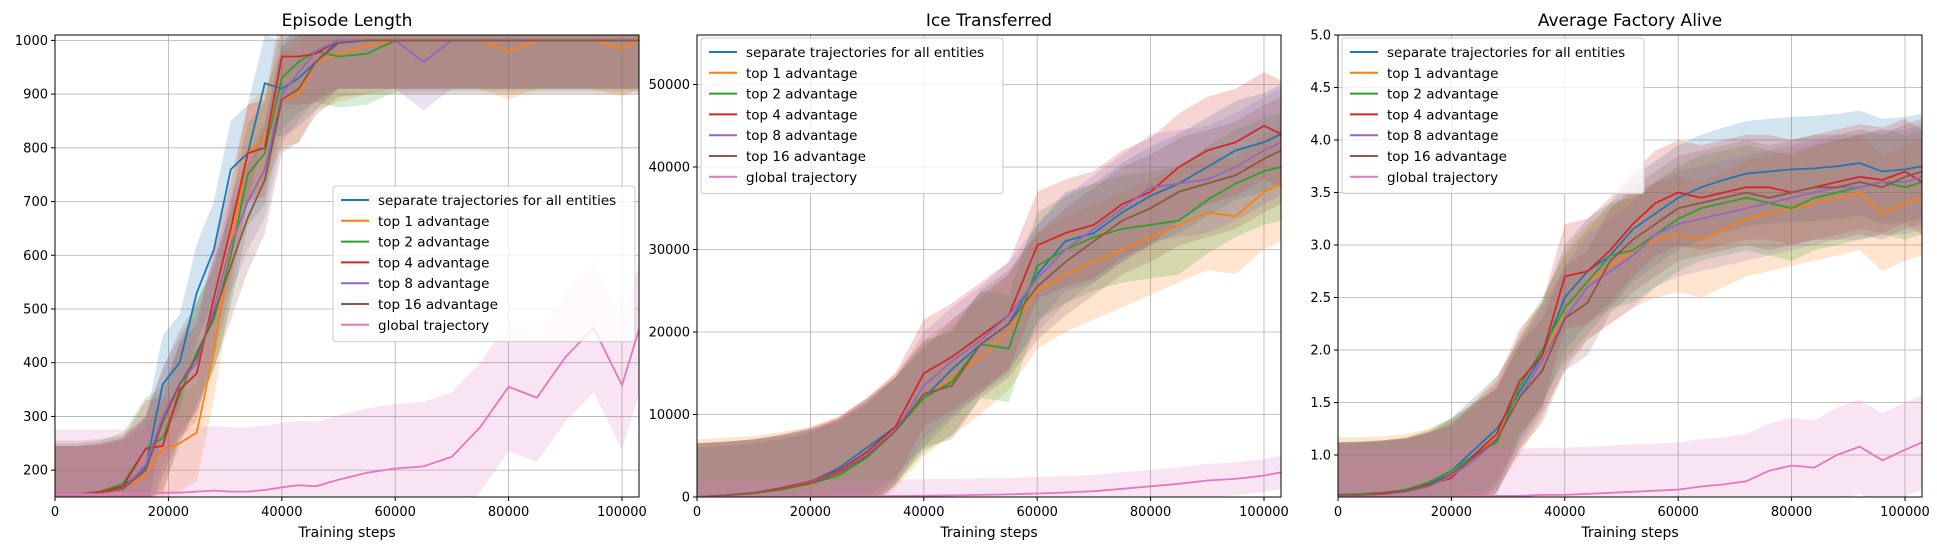 The width and height of the screenshot is (1937, 547). What do you see at coordinates (1320, 403) in the screenshot?
I see `y-tick-label: 1.5` at bounding box center [1320, 403].